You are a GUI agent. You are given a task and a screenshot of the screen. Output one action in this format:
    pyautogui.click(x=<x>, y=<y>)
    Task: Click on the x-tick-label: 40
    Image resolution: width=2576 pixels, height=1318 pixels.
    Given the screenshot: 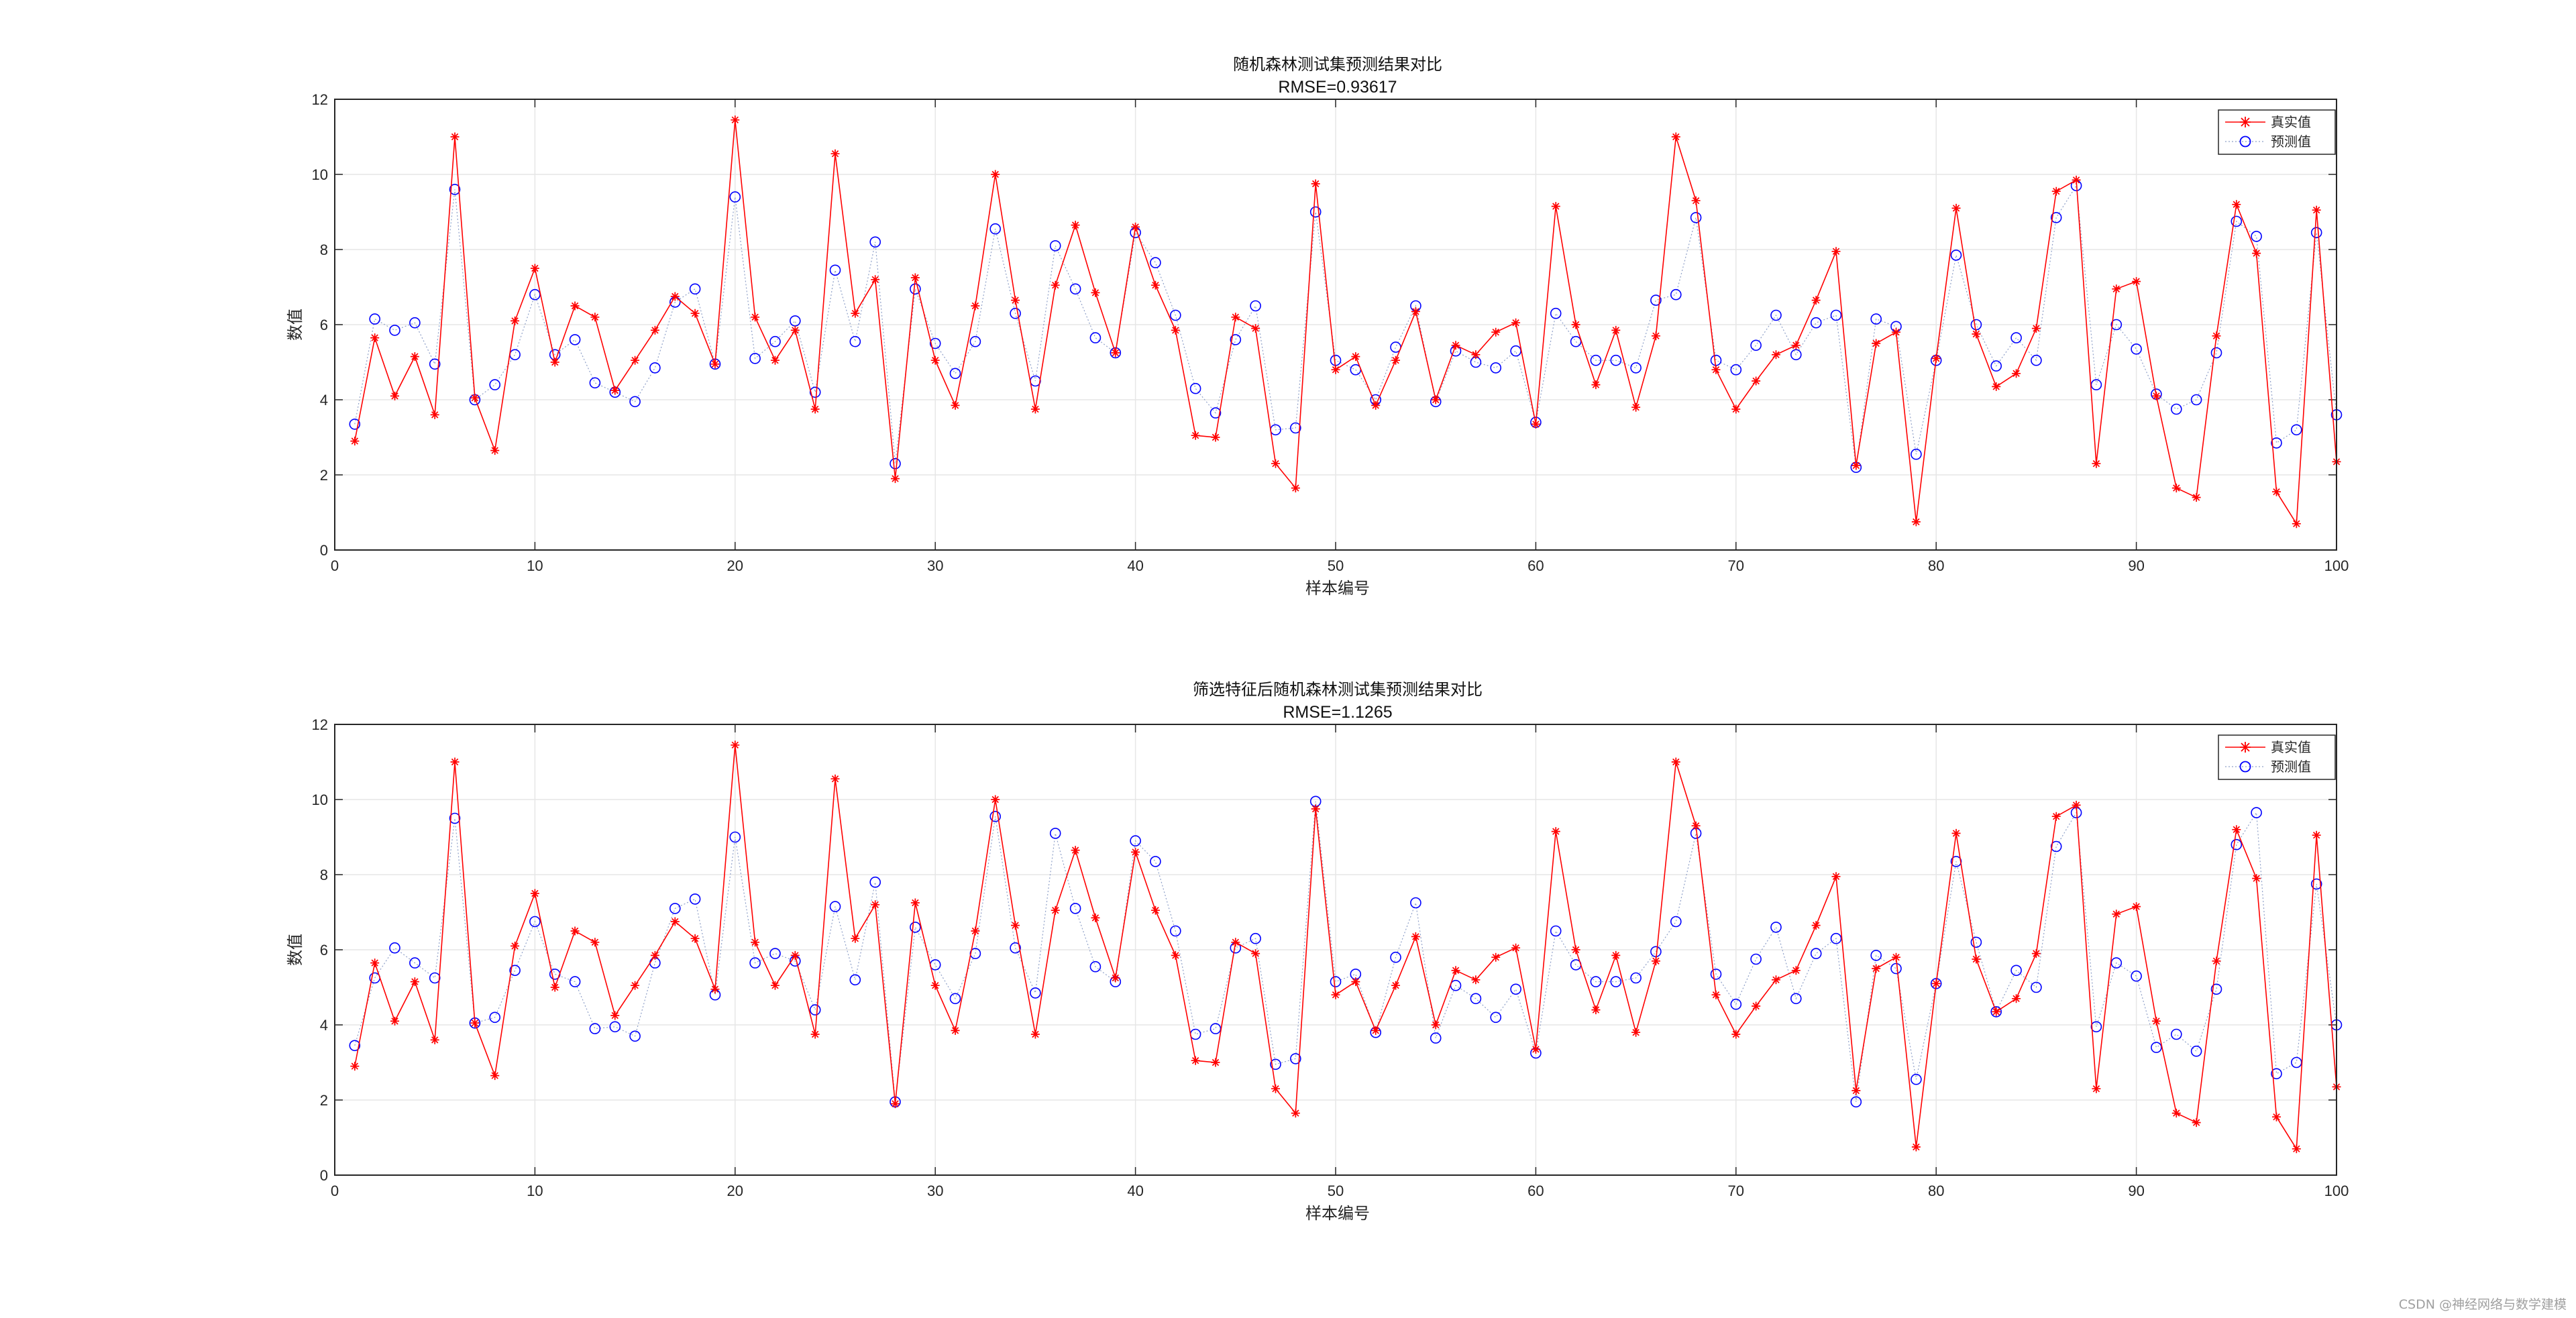 What is the action you would take?
    pyautogui.click(x=1135, y=1191)
    